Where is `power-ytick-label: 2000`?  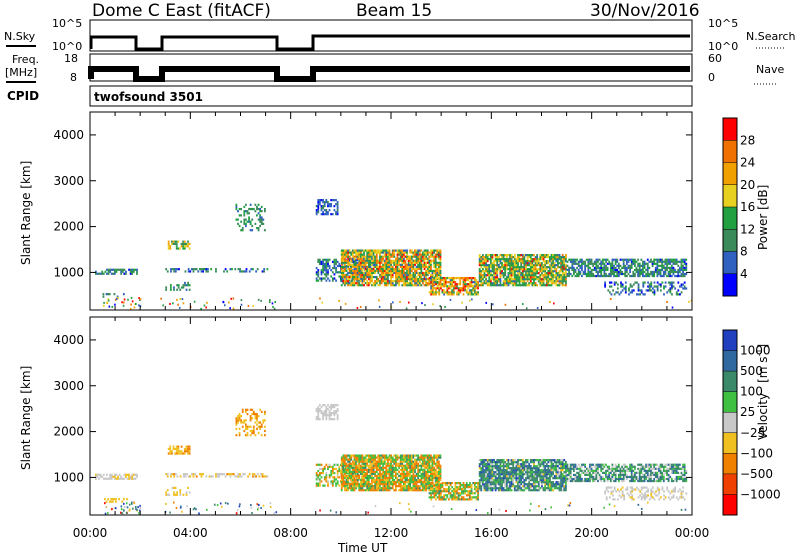
power-ytick-label: 2000 is located at coordinates (68, 227).